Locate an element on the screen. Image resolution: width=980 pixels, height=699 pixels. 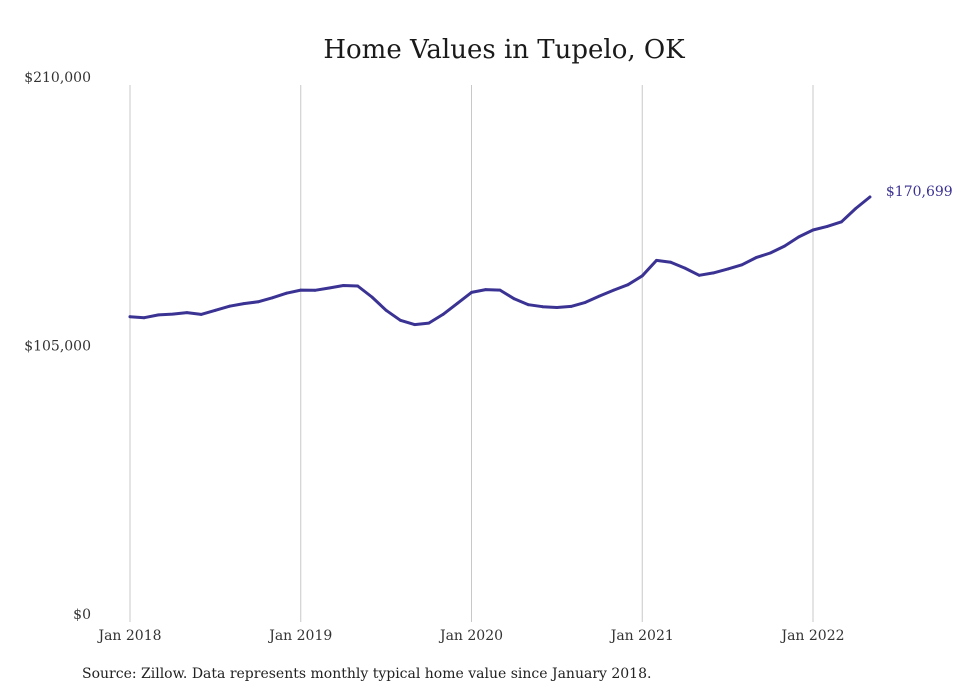
x-tick-label: Jan 2022 is located at coordinates (811, 636).